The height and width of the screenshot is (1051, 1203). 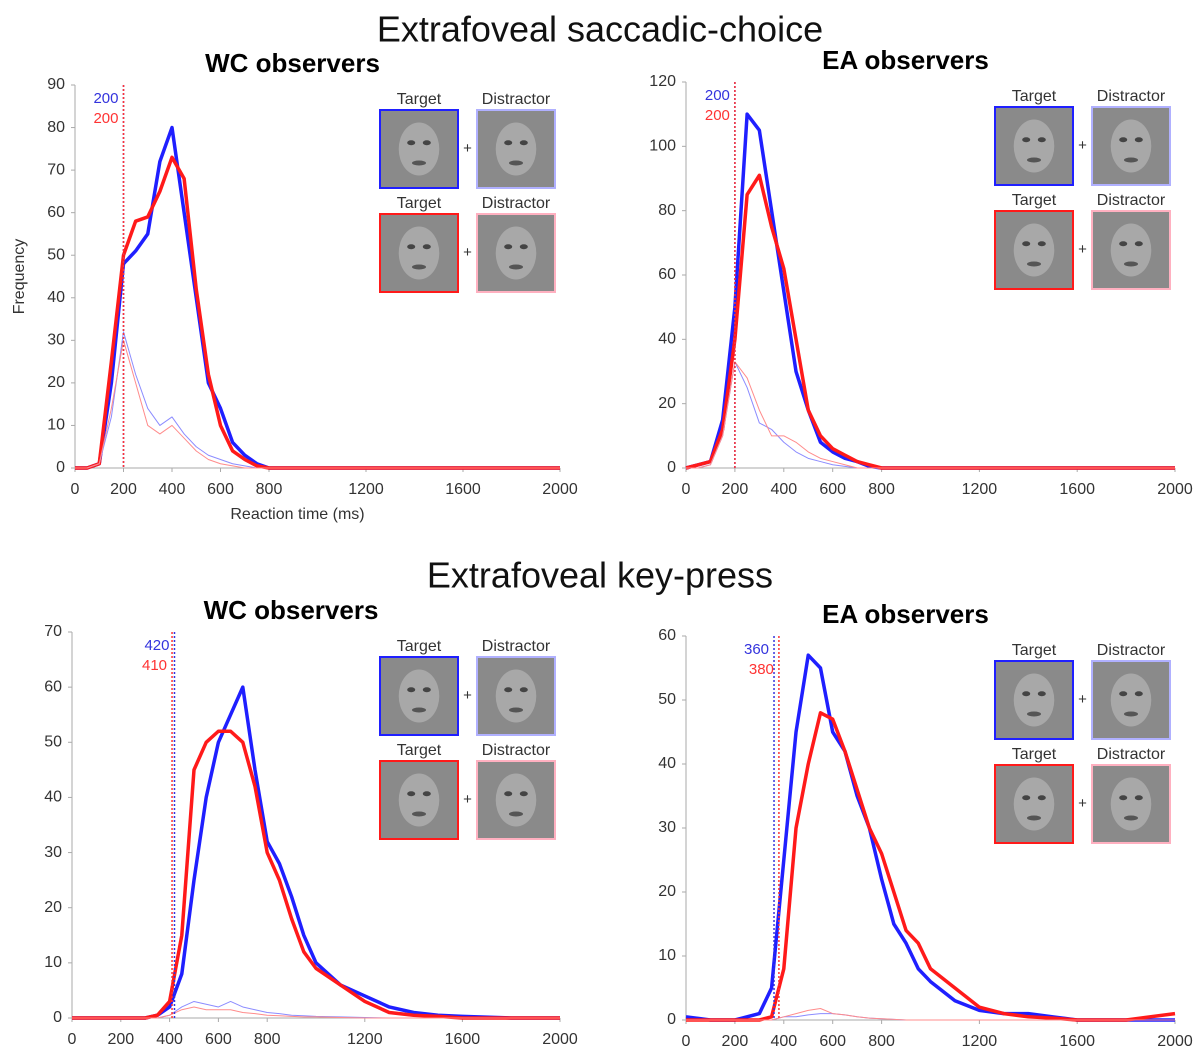 I want to click on x-tick-label: 1600, so click(x=463, y=489).